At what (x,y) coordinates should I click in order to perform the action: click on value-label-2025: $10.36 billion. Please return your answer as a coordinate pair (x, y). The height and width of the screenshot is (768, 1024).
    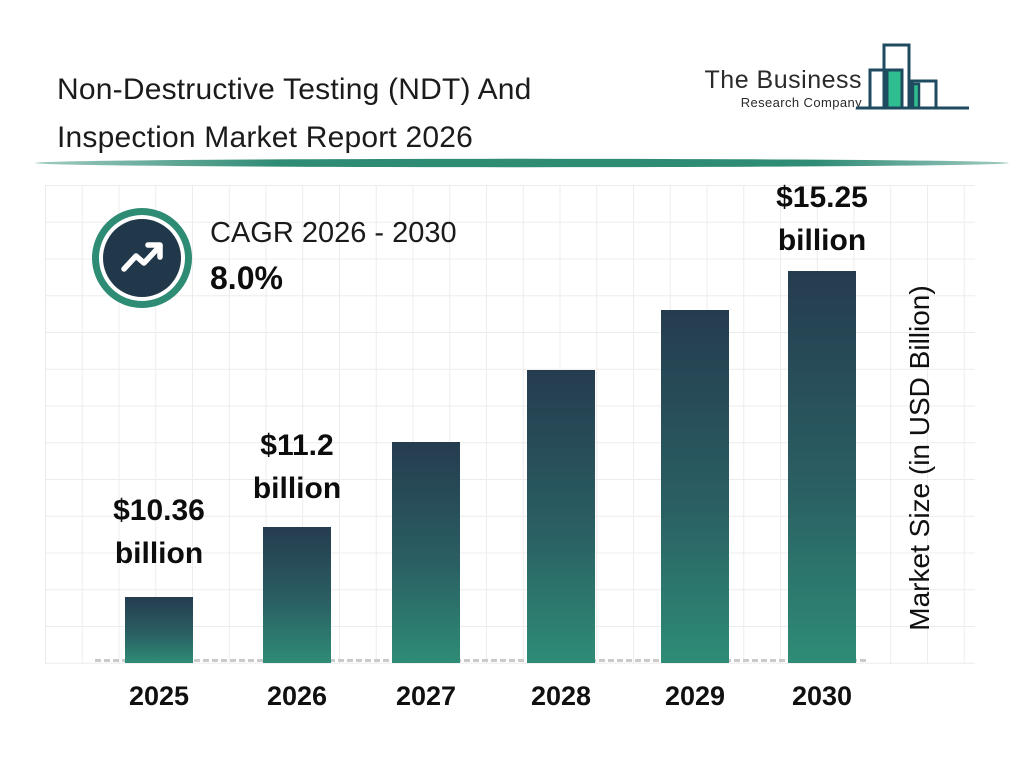
    Looking at the image, I should click on (159, 532).